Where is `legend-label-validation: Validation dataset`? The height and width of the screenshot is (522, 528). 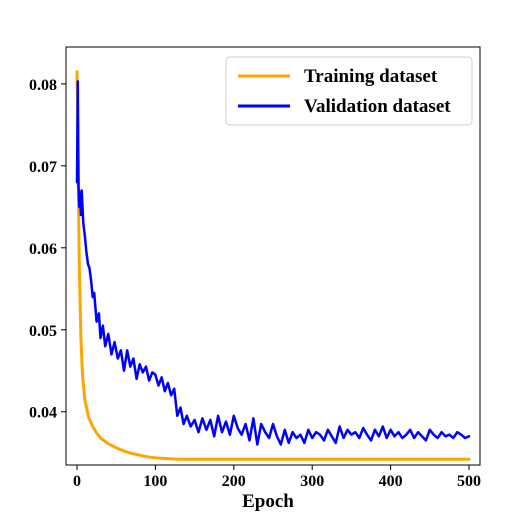
legend-label-validation: Validation dataset is located at coordinates (377, 106).